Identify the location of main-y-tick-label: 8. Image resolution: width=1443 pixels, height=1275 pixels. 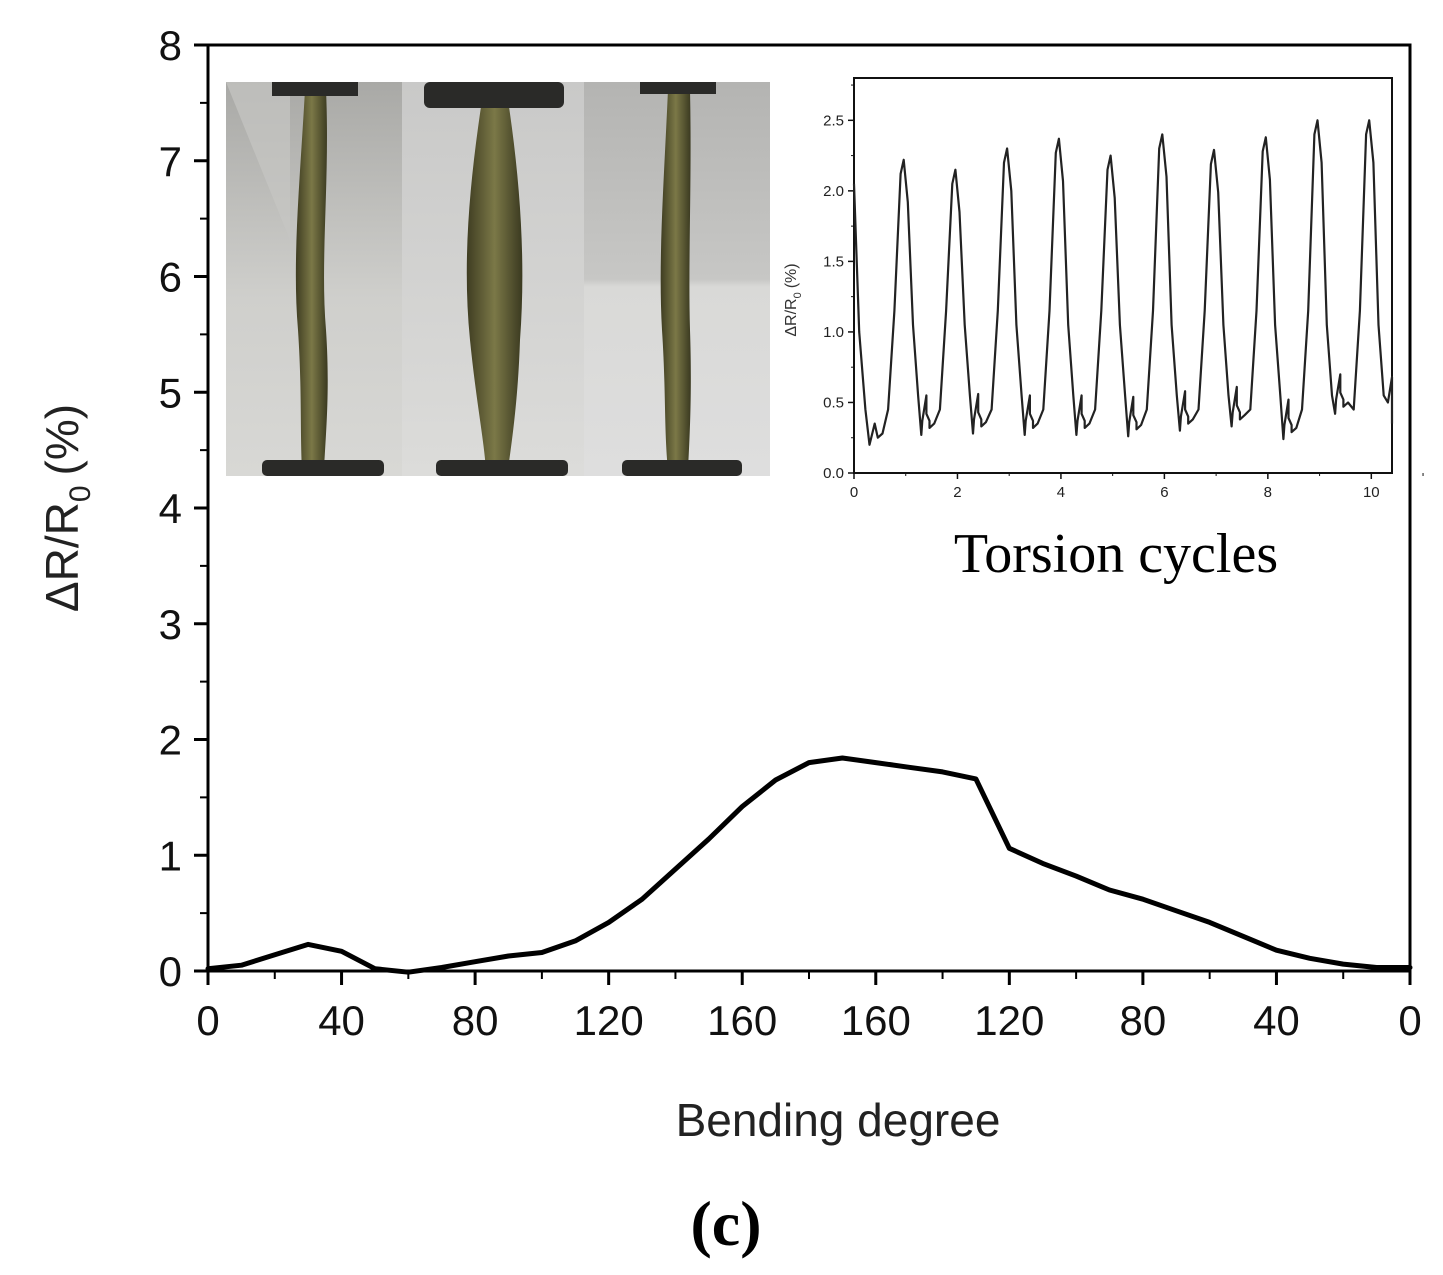
(170, 45).